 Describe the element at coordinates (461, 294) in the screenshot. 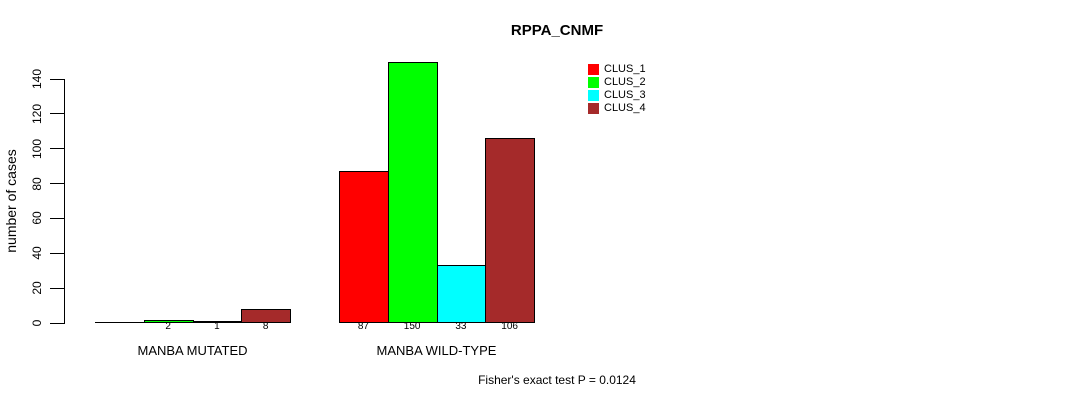

I see `bar-clus-3-manba-wild-type` at that location.